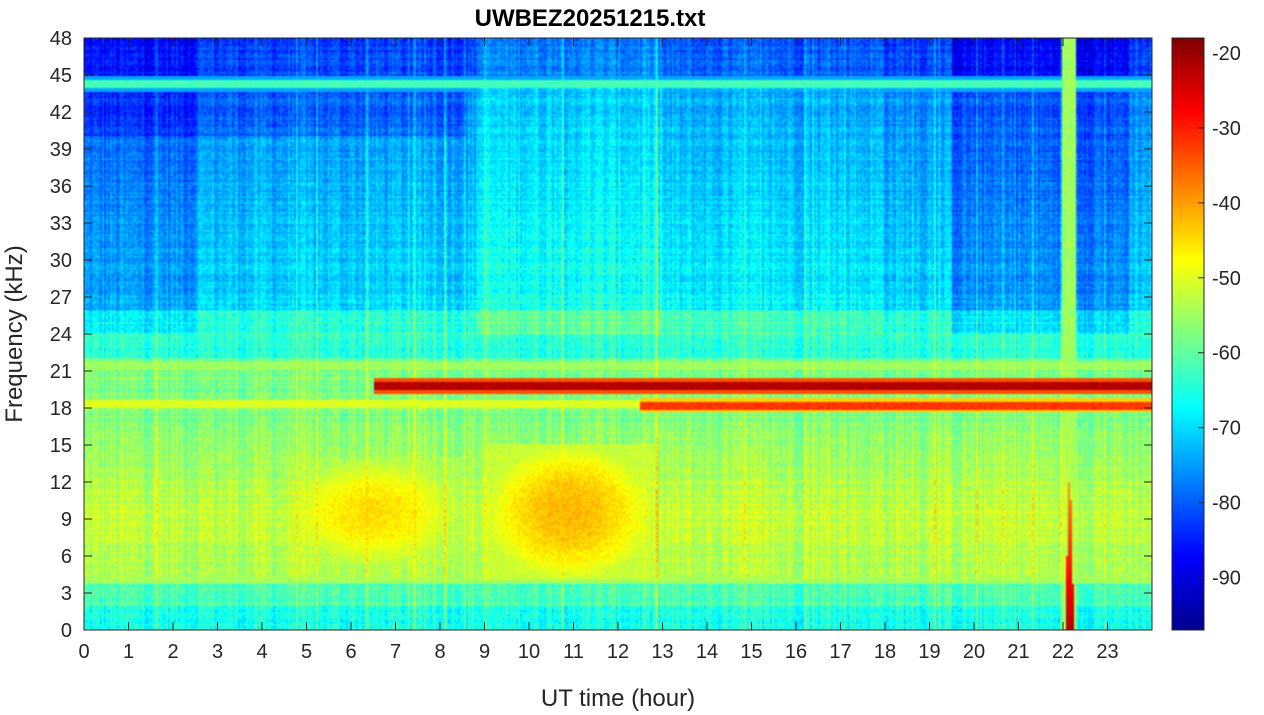  What do you see at coordinates (217, 652) in the screenshot?
I see `x-tick-label: 3` at bounding box center [217, 652].